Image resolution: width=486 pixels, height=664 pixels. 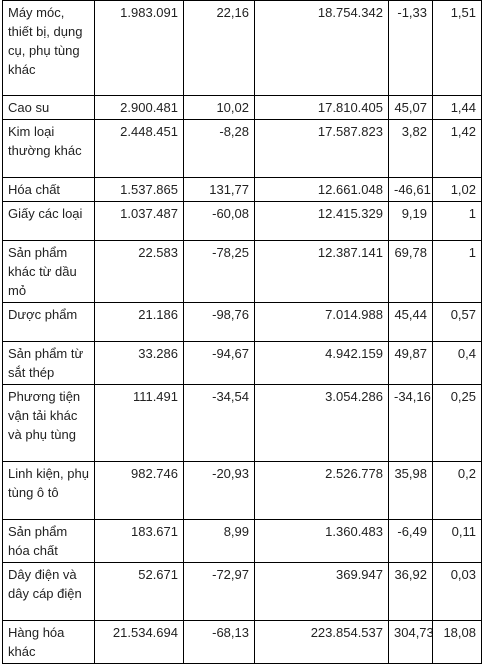 What do you see at coordinates (48, 642) in the screenshot?
I see `row-name-cell: Hàng hóa khác` at bounding box center [48, 642].